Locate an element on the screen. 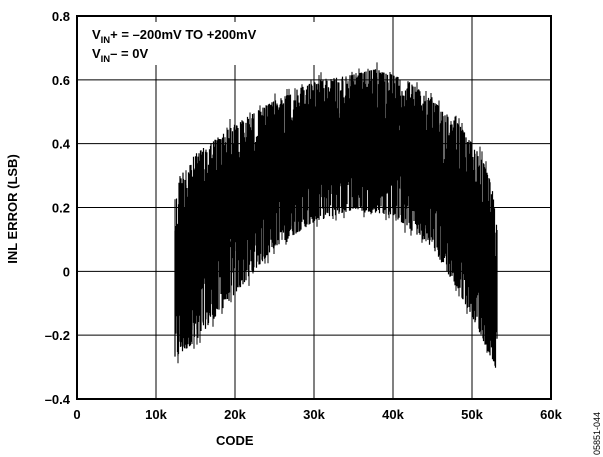 The image size is (603, 457). y-axis-title: INL ERROR (LSB) is located at coordinates (12, 209).